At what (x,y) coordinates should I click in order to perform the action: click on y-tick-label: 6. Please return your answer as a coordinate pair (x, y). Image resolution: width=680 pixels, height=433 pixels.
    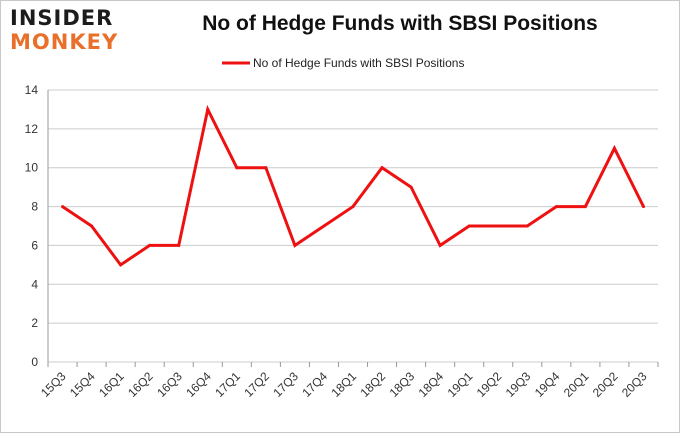
    Looking at the image, I should click on (34, 245).